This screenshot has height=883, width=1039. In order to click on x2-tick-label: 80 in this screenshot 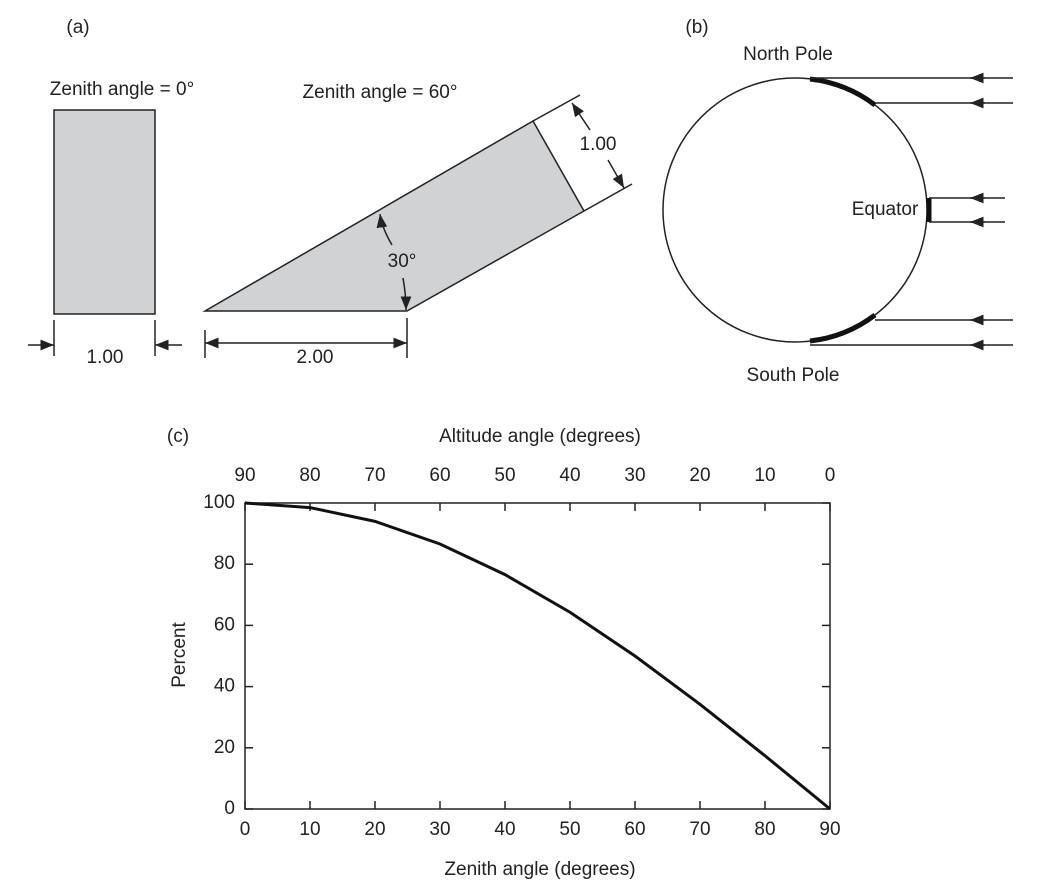, I will do `click(309, 475)`.